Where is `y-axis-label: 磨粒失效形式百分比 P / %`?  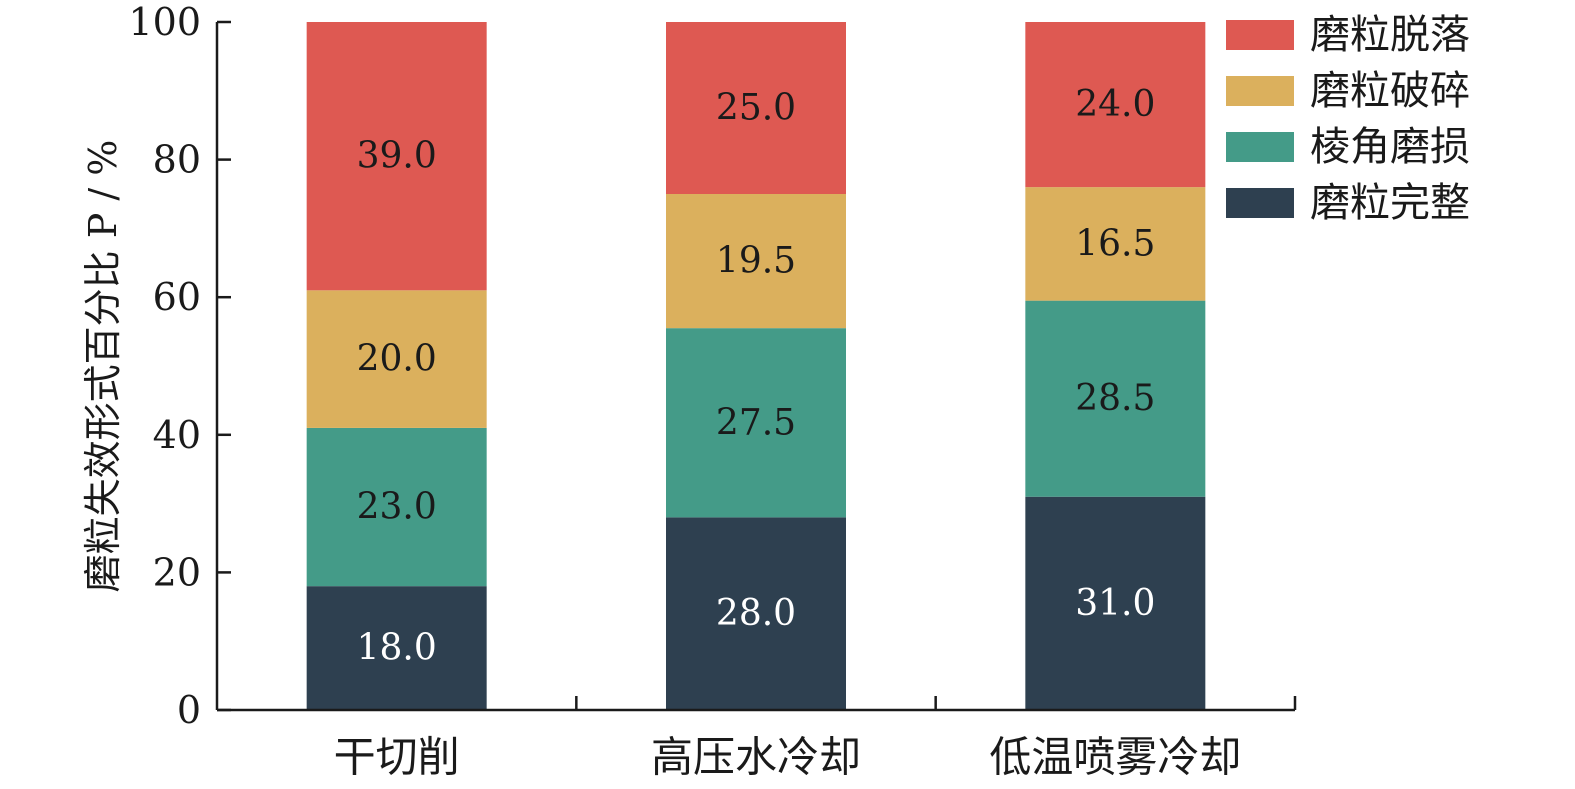
y-axis-label: 磨粒失效形式百分比 P / % is located at coordinates (103, 366).